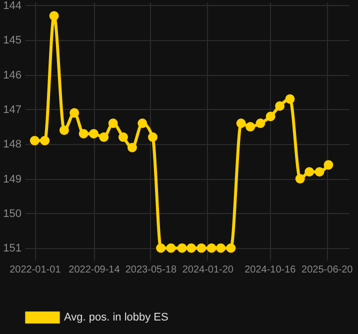 This screenshot has width=358, height=334. What do you see at coordinates (12, 214) in the screenshot?
I see `y-tick-label: 150` at bounding box center [12, 214].